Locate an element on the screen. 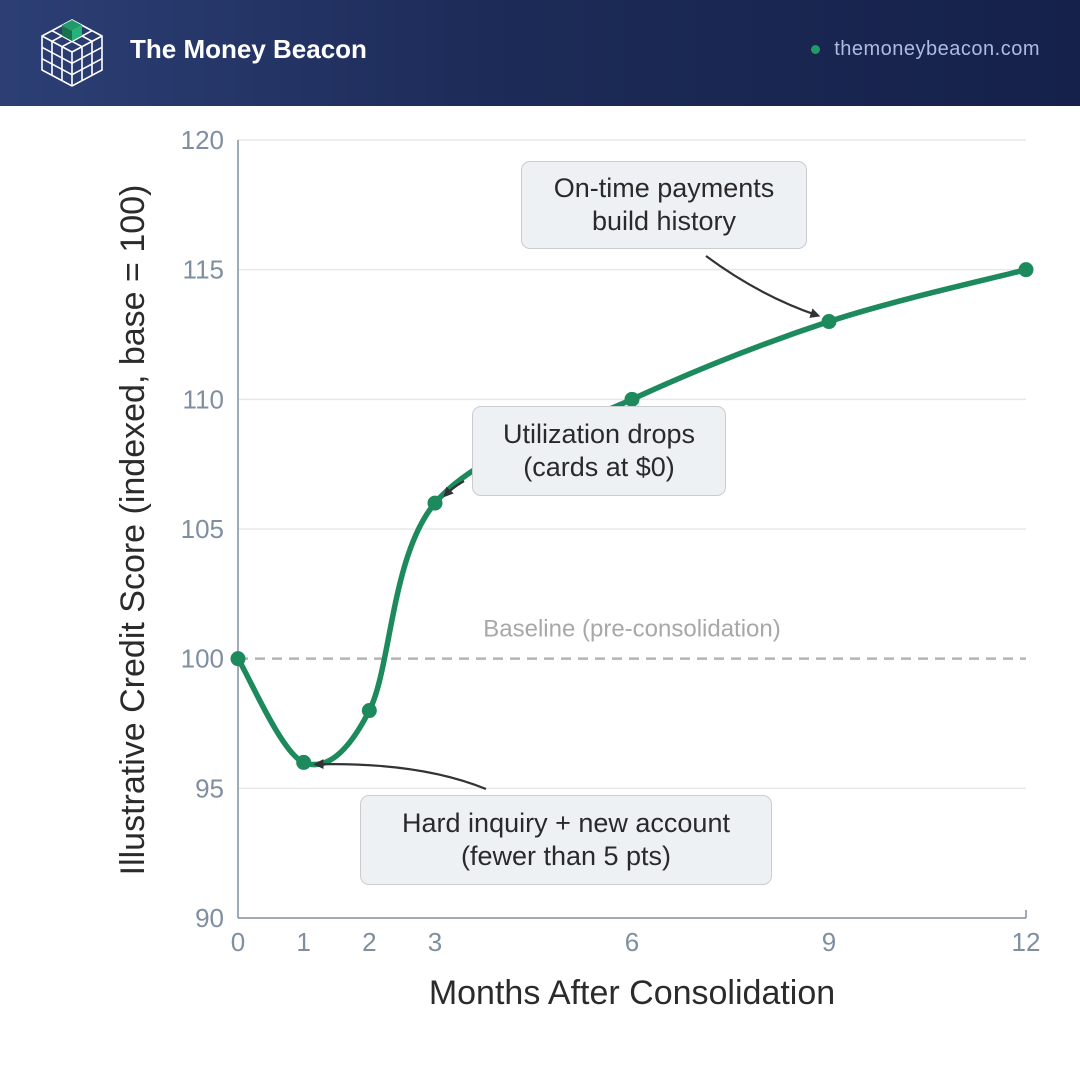 The image size is (1080, 1080). cube-grid-icon is located at coordinates (72, 53).